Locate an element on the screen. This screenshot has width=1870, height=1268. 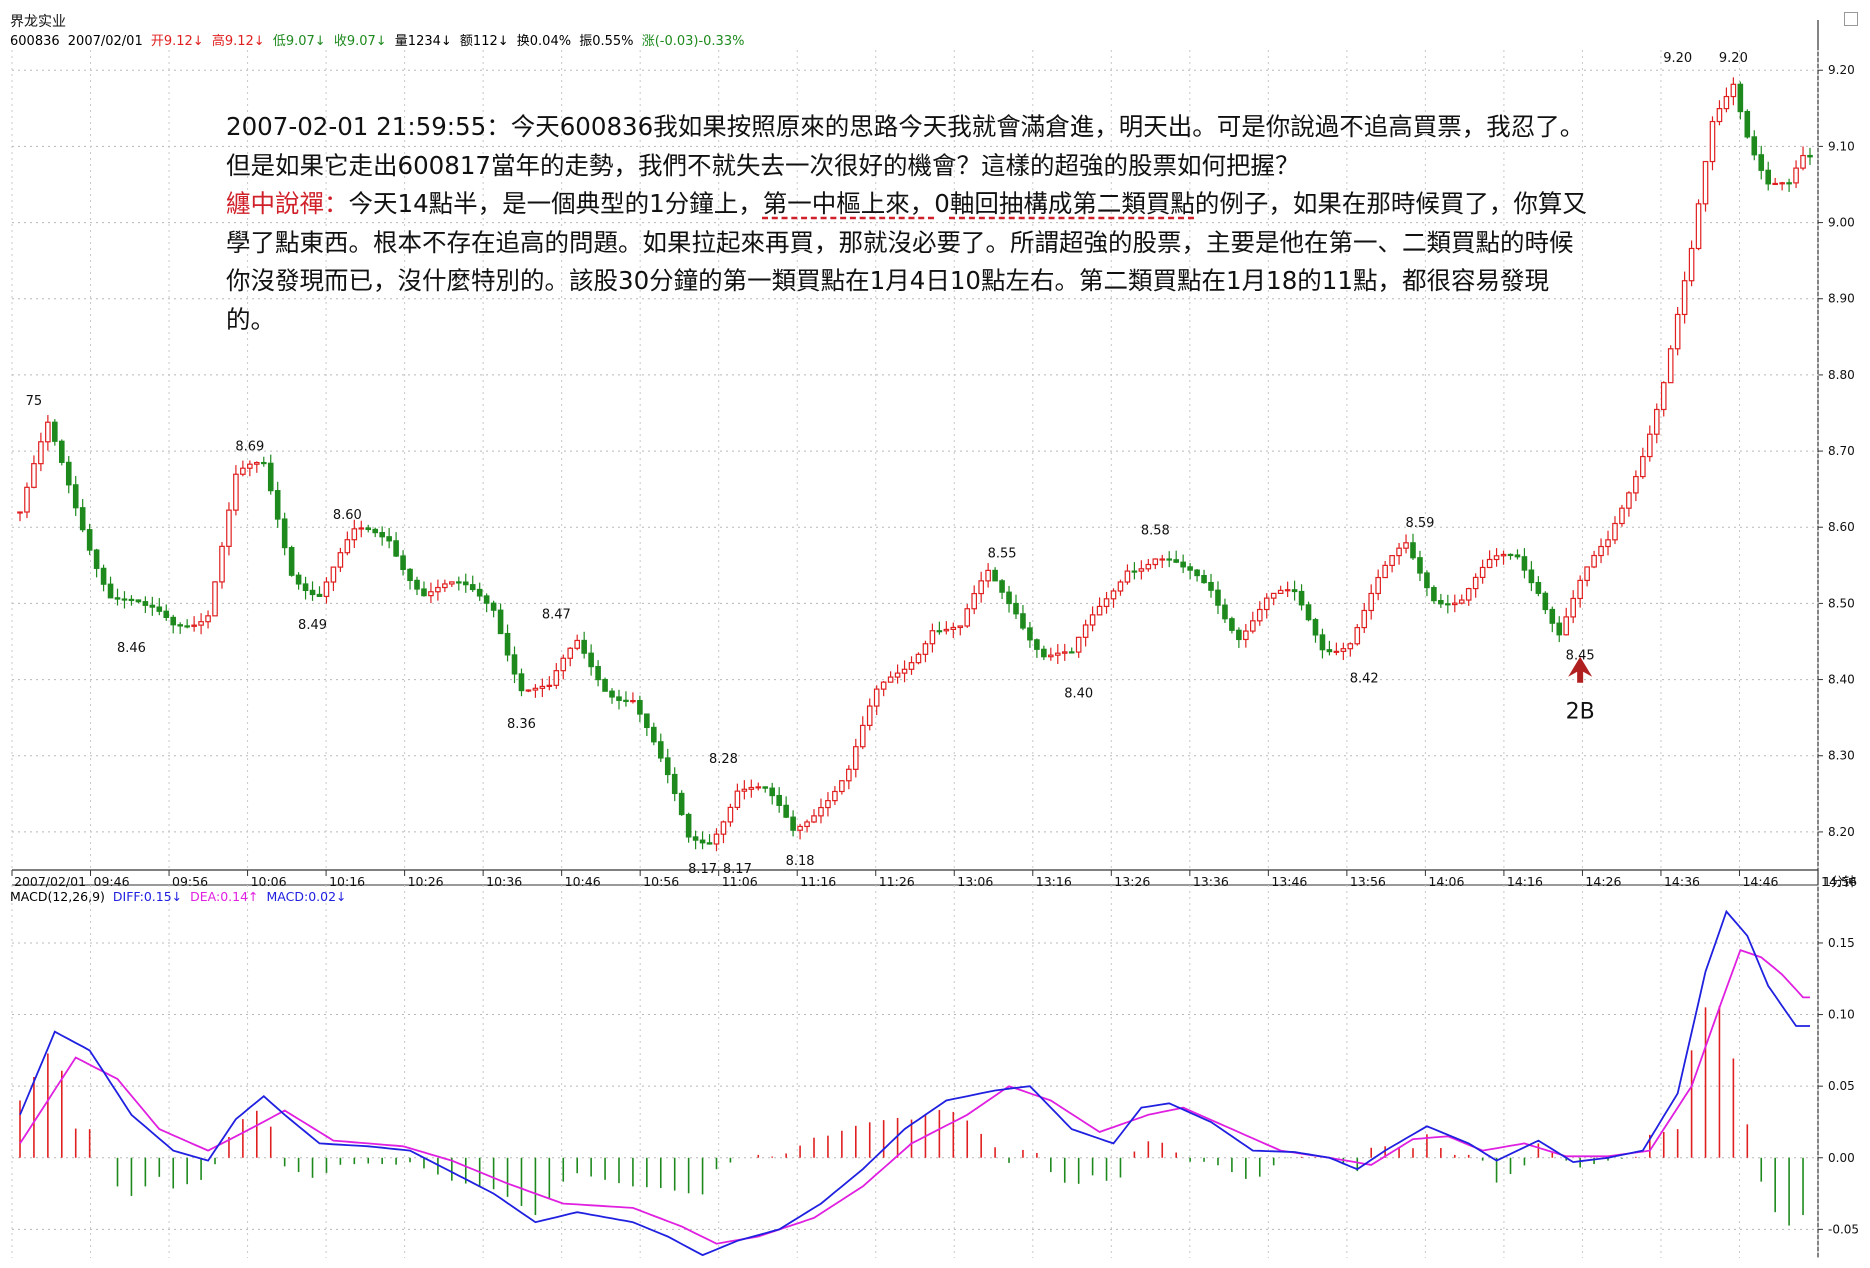
answer-text-b: 0 is located at coordinates (942, 203).